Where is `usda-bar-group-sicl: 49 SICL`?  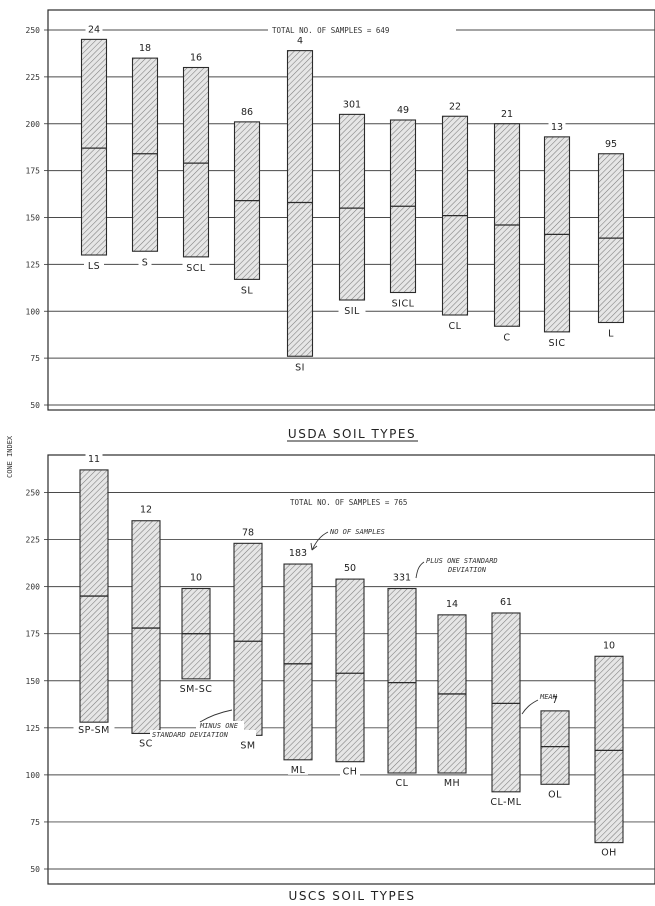 usda-bar-group-sicl: 49 SICL is located at coordinates (403, 207).